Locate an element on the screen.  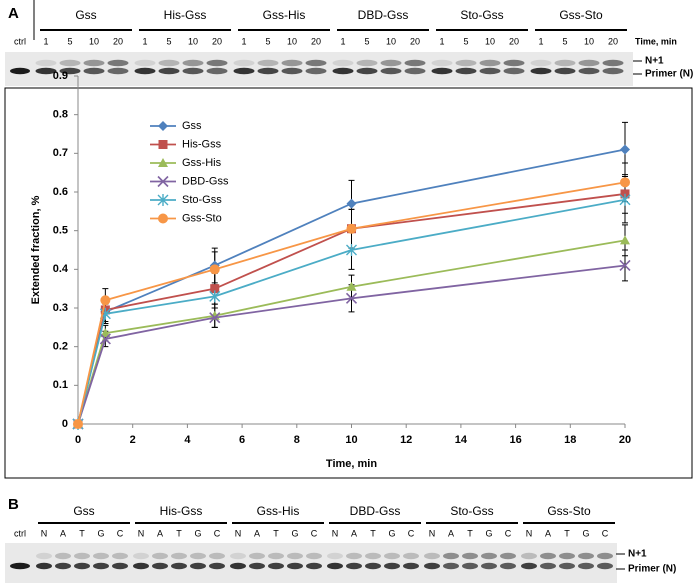
y-tick-label: 0.3 is located at coordinates (60, 308).